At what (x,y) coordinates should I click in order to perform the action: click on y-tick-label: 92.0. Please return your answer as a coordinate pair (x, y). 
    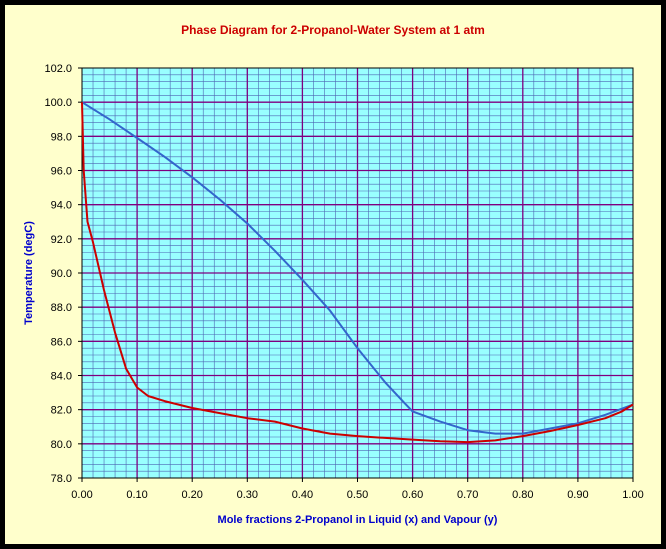
    Looking at the image, I should click on (61, 240).